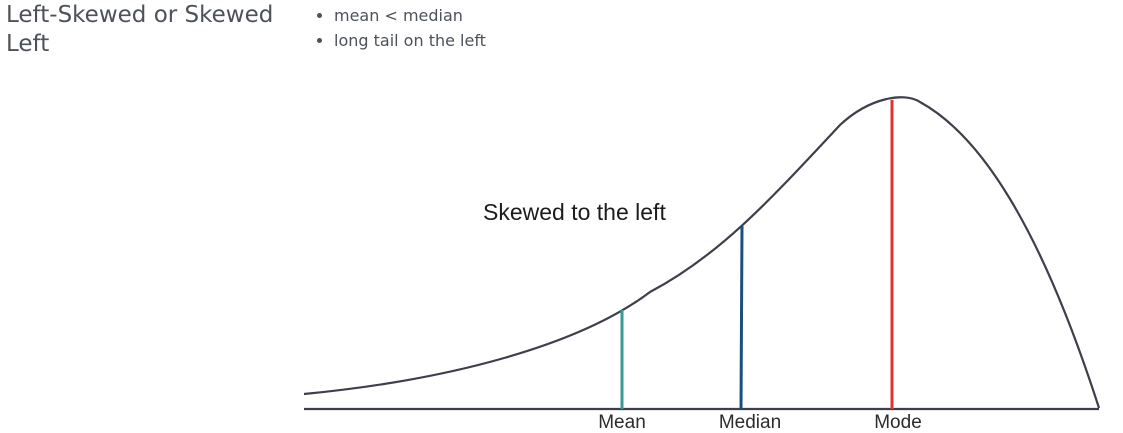 The width and height of the screenshot is (1123, 433). Describe the element at coordinates (898, 422) in the screenshot. I see `mode-label: Mode` at that location.